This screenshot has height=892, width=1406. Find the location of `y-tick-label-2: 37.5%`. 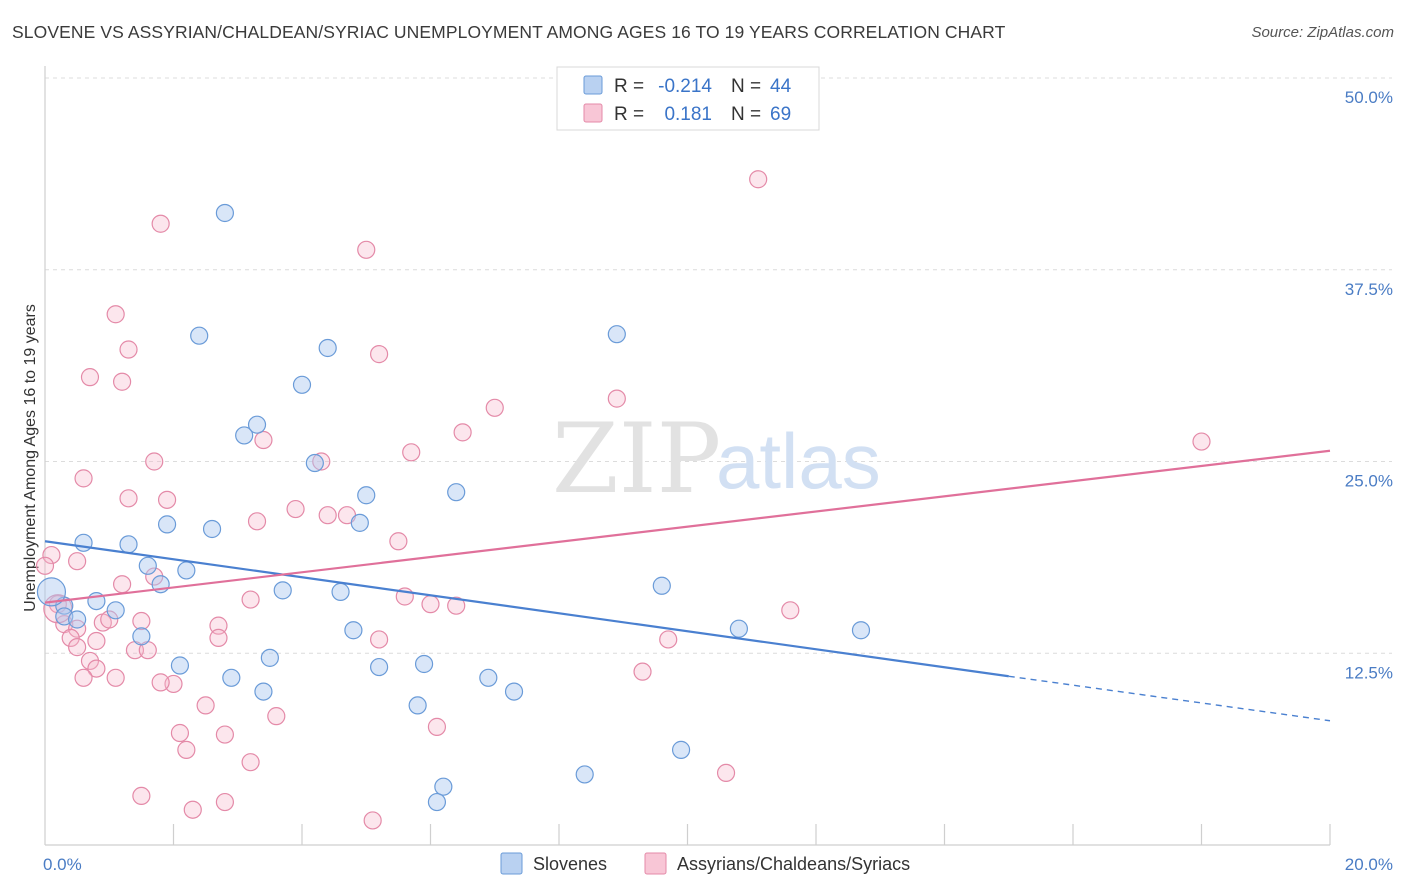

y-tick-label-2: 37.5% is located at coordinates (1369, 289).